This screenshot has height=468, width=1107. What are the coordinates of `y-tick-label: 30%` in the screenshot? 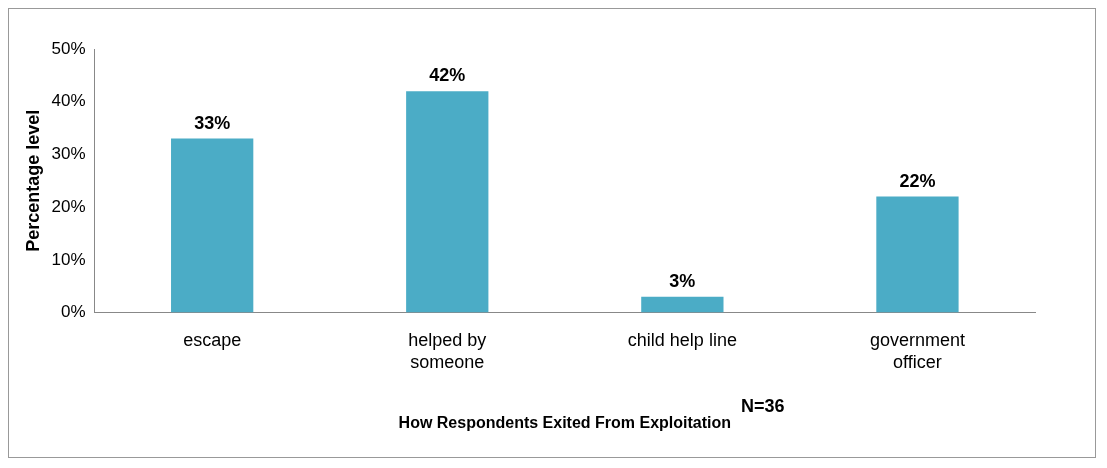 It's located at (68, 154).